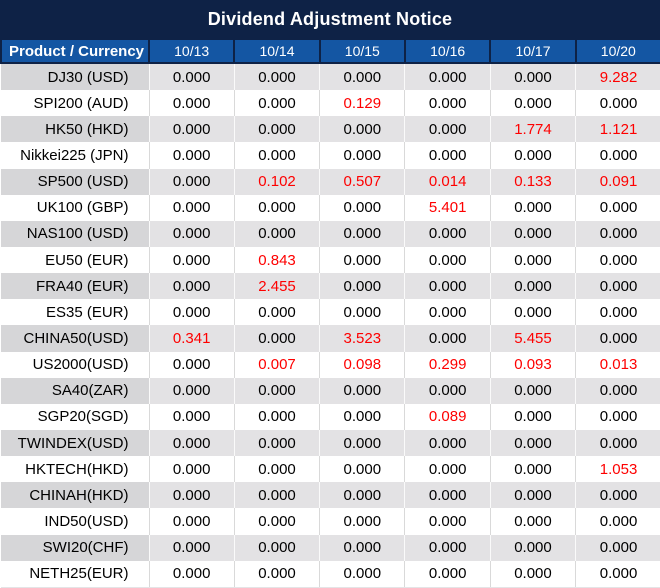  I want to click on product-cell: NETH25(EUR), so click(75, 574).